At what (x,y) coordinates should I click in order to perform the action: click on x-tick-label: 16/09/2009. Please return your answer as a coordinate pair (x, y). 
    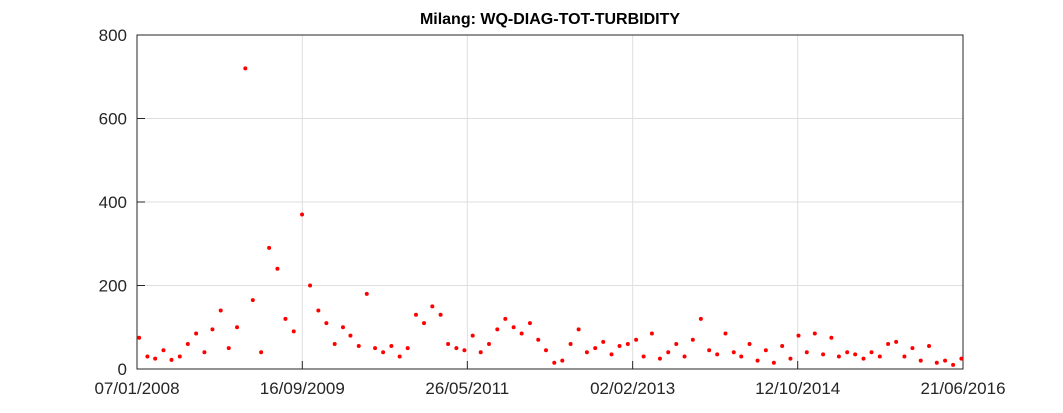
    Looking at the image, I should click on (302, 388).